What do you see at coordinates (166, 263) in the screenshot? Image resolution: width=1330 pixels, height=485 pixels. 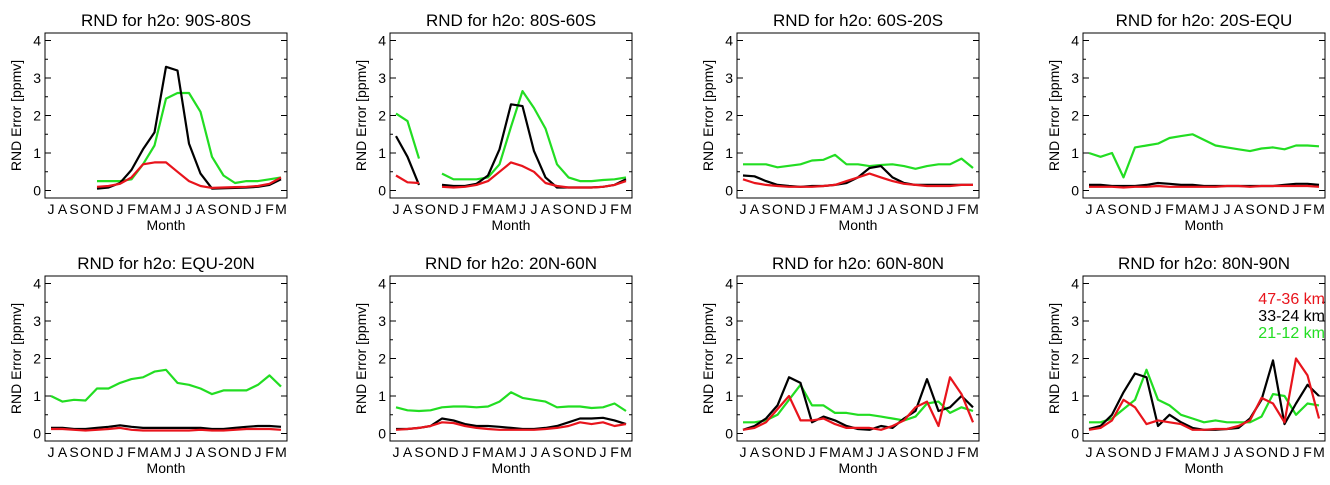 I see `panel-title: RND for h2o: EQU-20N` at bounding box center [166, 263].